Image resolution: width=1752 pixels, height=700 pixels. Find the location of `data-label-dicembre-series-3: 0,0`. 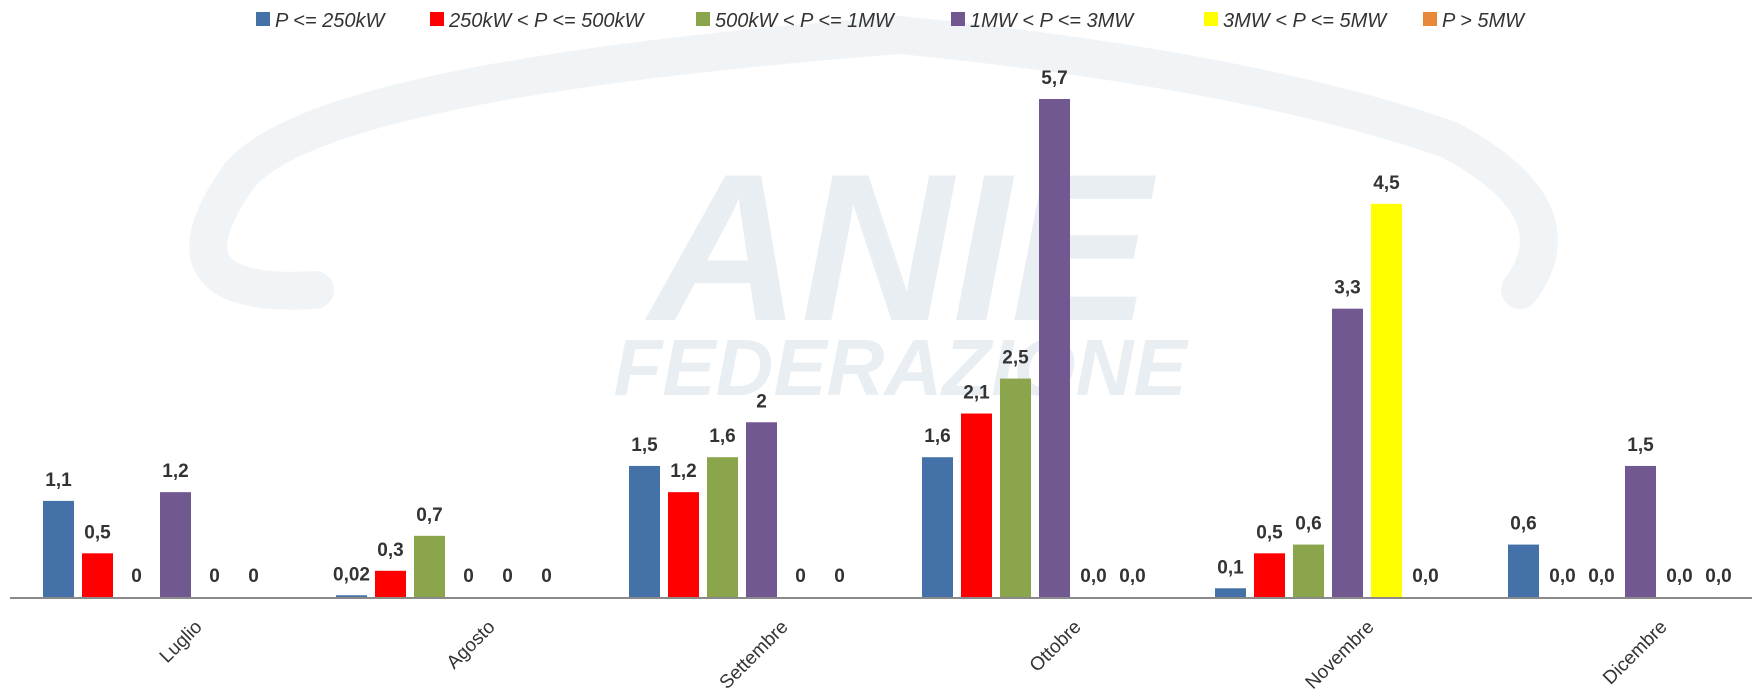

data-label-dicembre-series-3: 0,0 is located at coordinates (1601, 576).